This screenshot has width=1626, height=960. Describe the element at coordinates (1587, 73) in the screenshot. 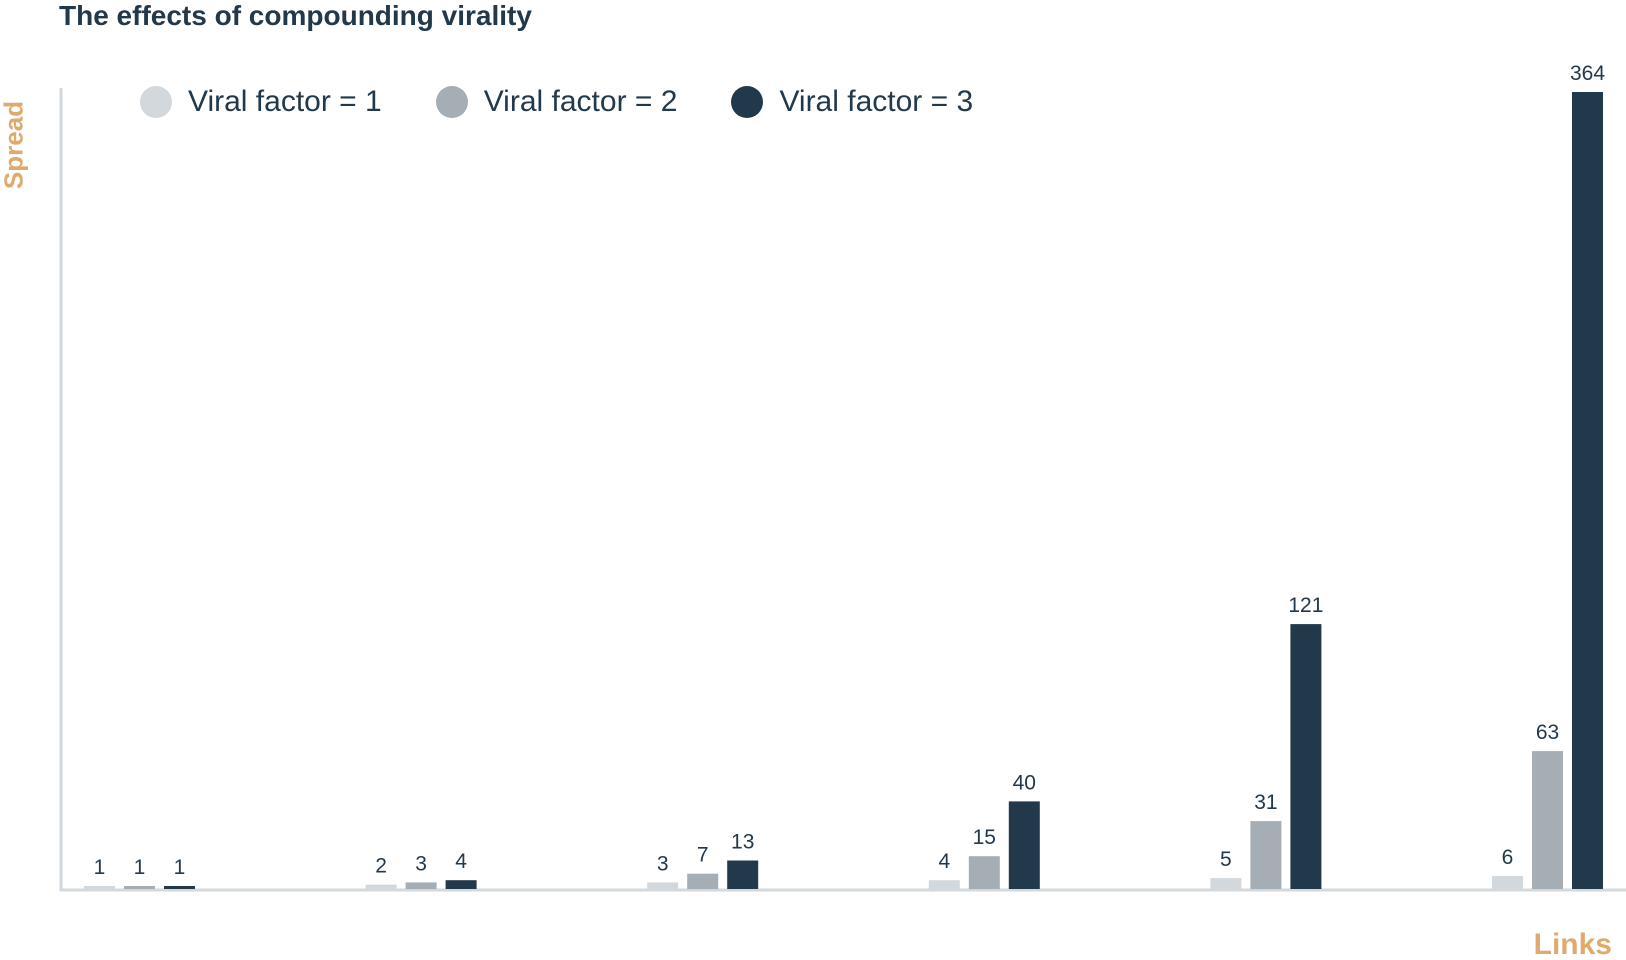

I see `data-label-series-3-group-6: 364` at that location.